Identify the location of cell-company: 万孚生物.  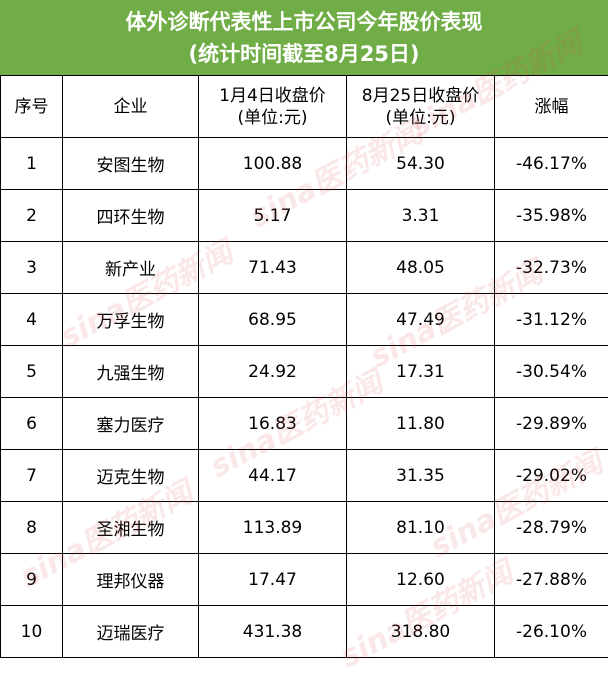
(131, 320).